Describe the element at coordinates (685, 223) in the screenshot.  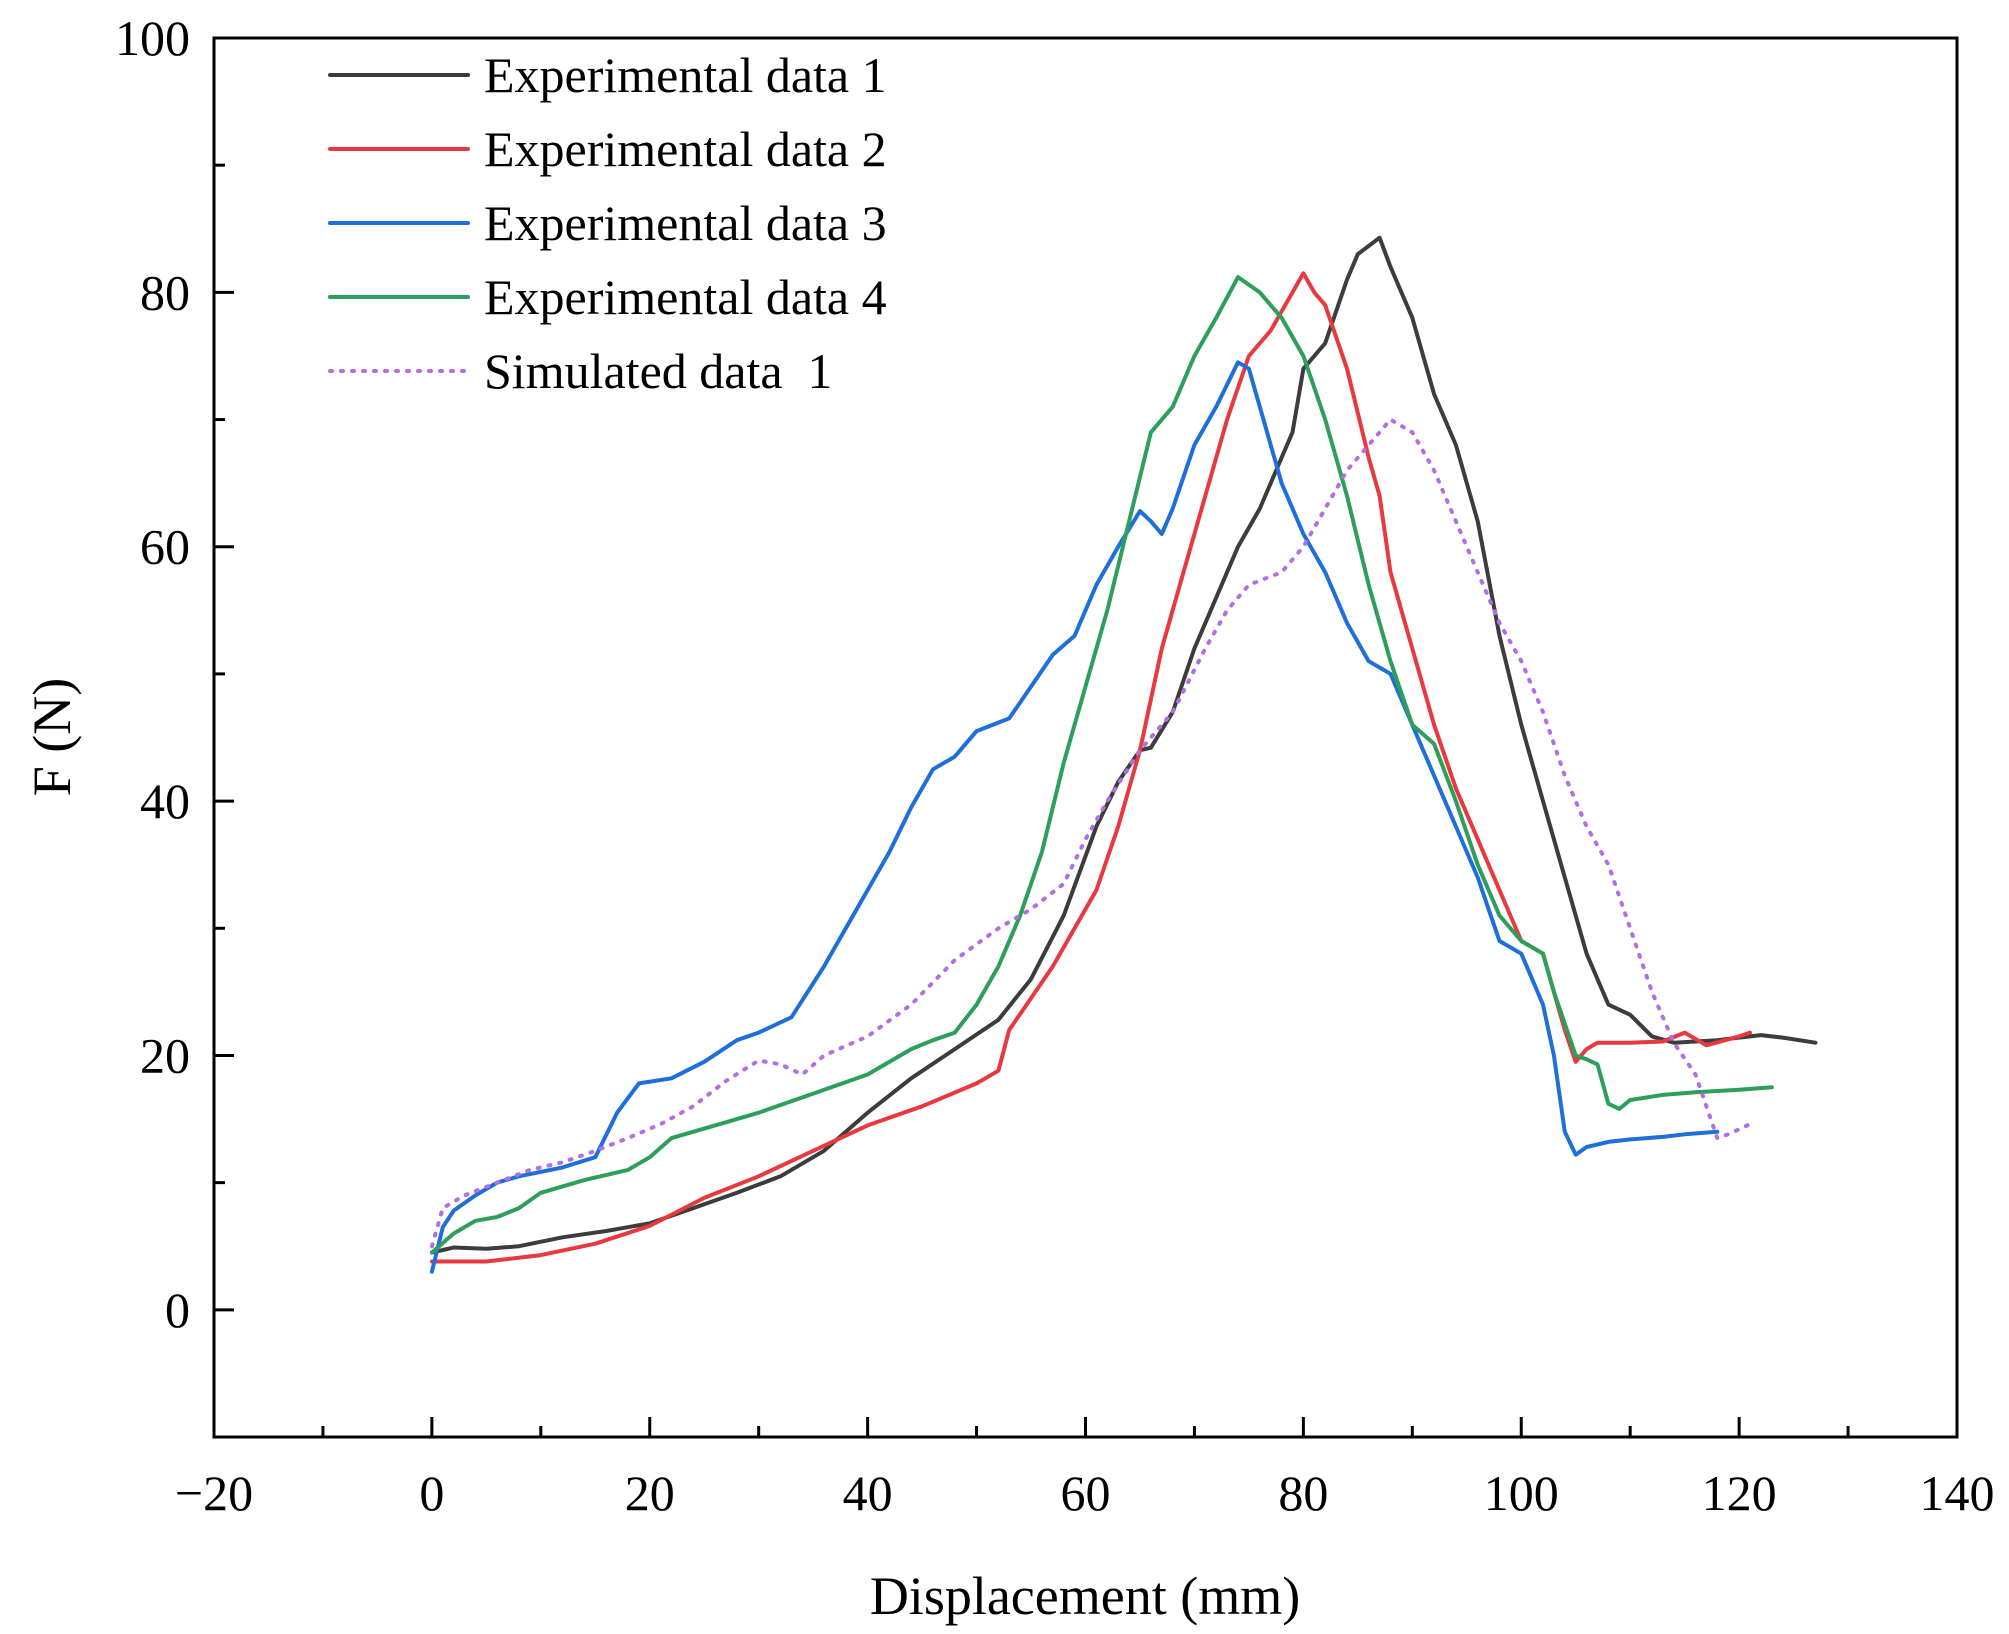
I see `legend-label-3: Experimental data 3` at that location.